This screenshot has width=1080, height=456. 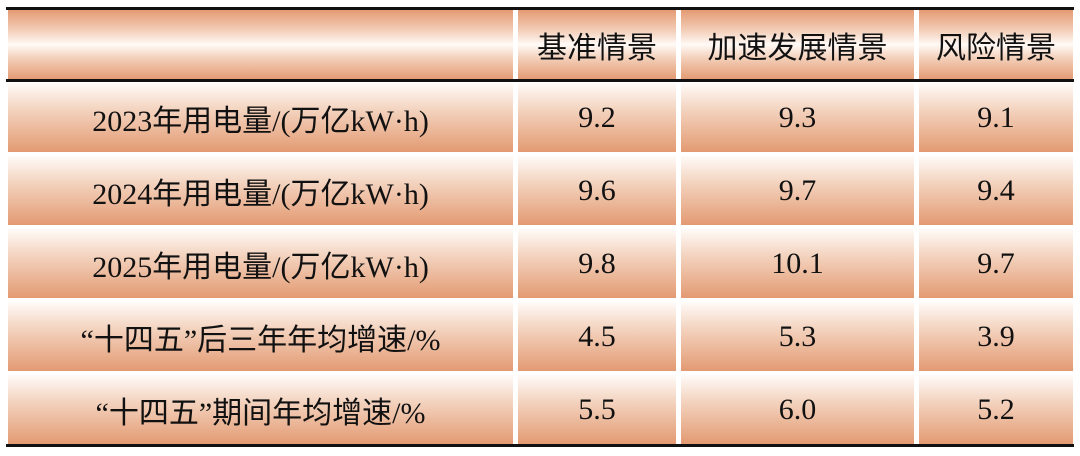 I want to click on table-cell: 5.2, so click(x=996, y=409).